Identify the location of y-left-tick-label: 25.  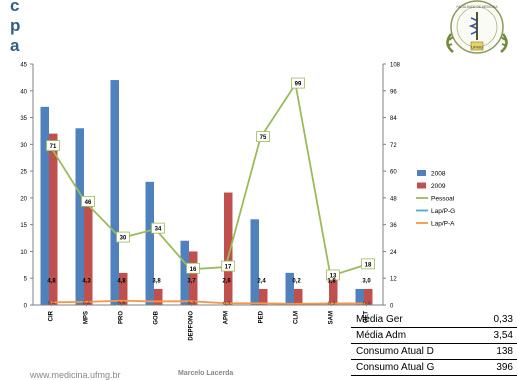
(23, 173).